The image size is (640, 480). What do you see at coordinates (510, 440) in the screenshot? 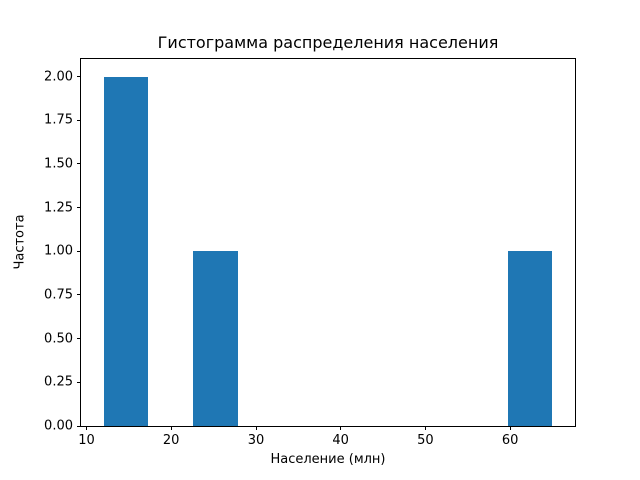
I see `x-tick-label: 60` at bounding box center [510, 440].